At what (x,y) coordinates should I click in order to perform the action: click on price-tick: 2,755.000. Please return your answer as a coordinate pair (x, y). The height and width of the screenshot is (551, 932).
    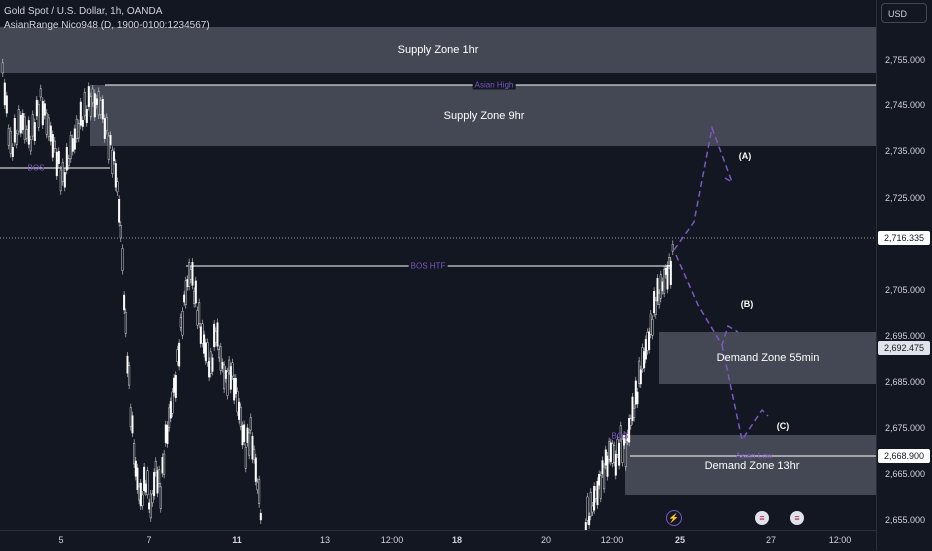
    Looking at the image, I should click on (905, 60).